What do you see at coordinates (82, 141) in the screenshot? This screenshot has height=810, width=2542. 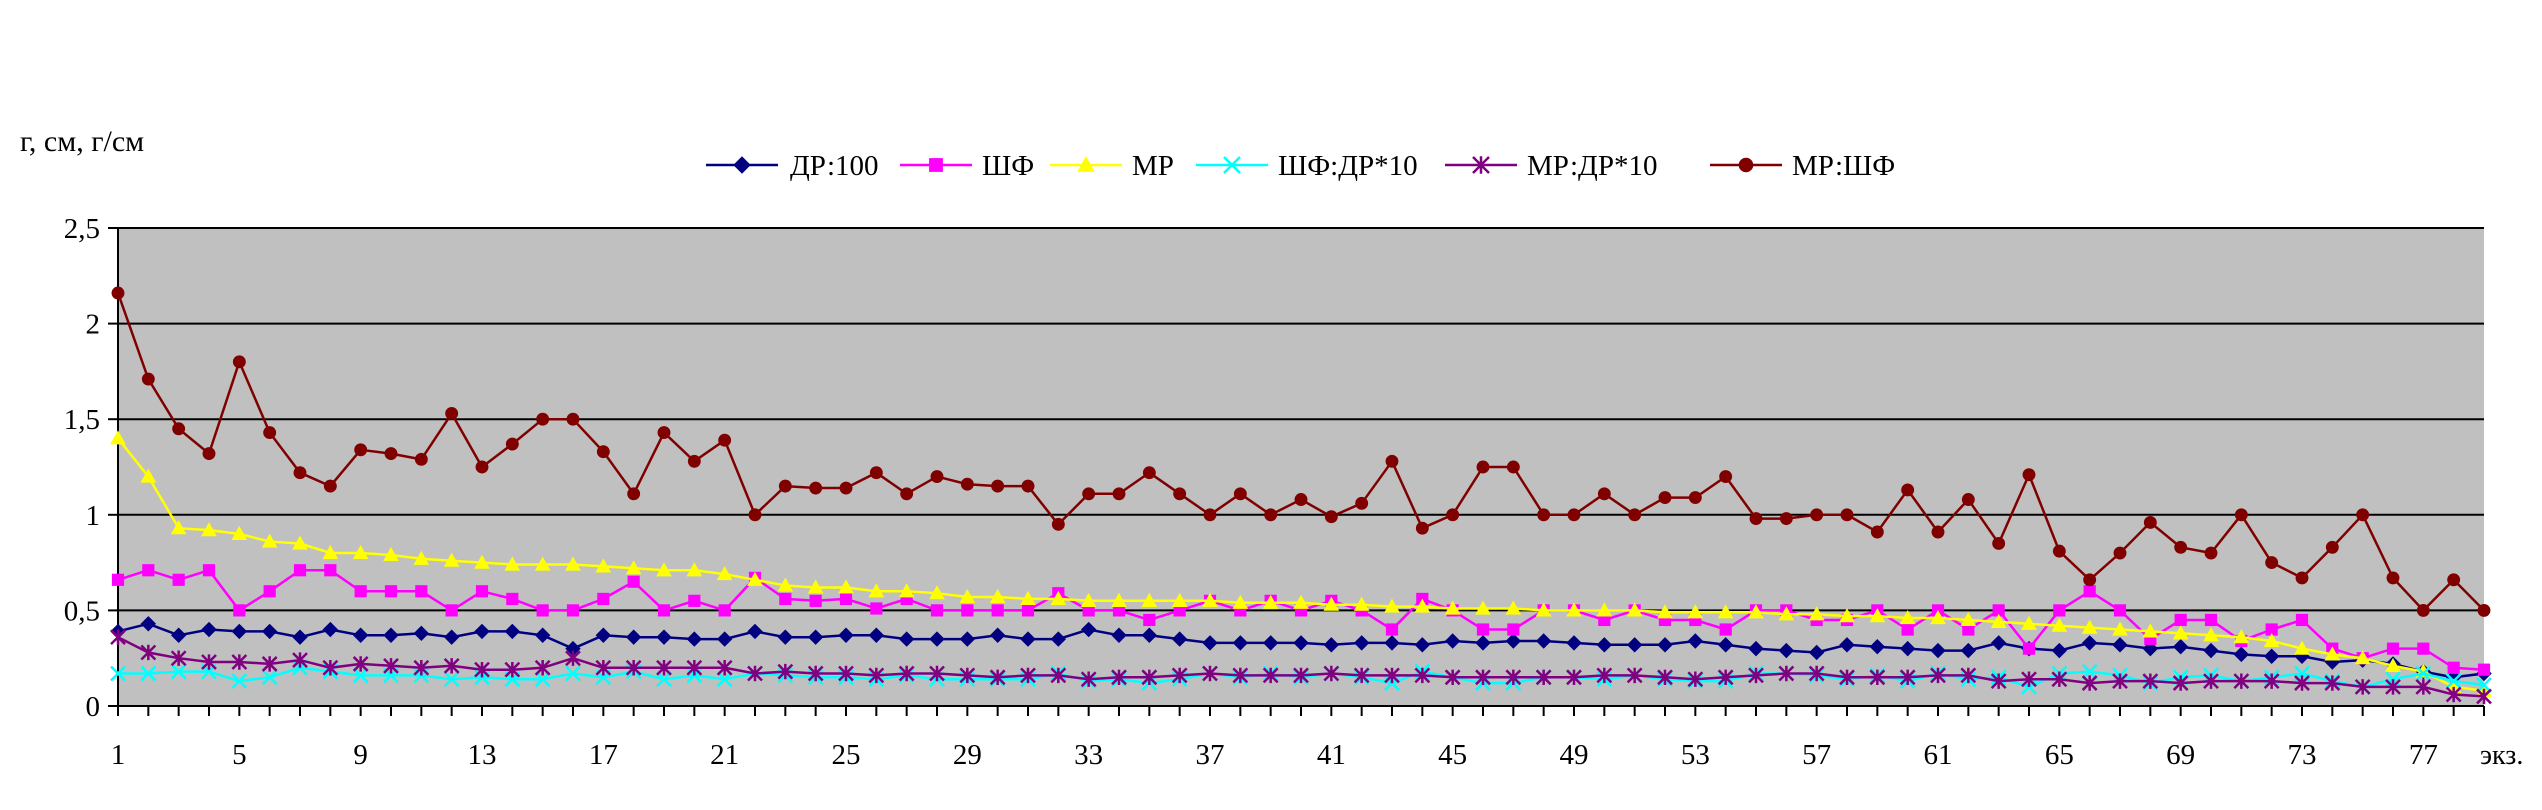 I see `y-axis-label: г, см, г/см` at bounding box center [82, 141].